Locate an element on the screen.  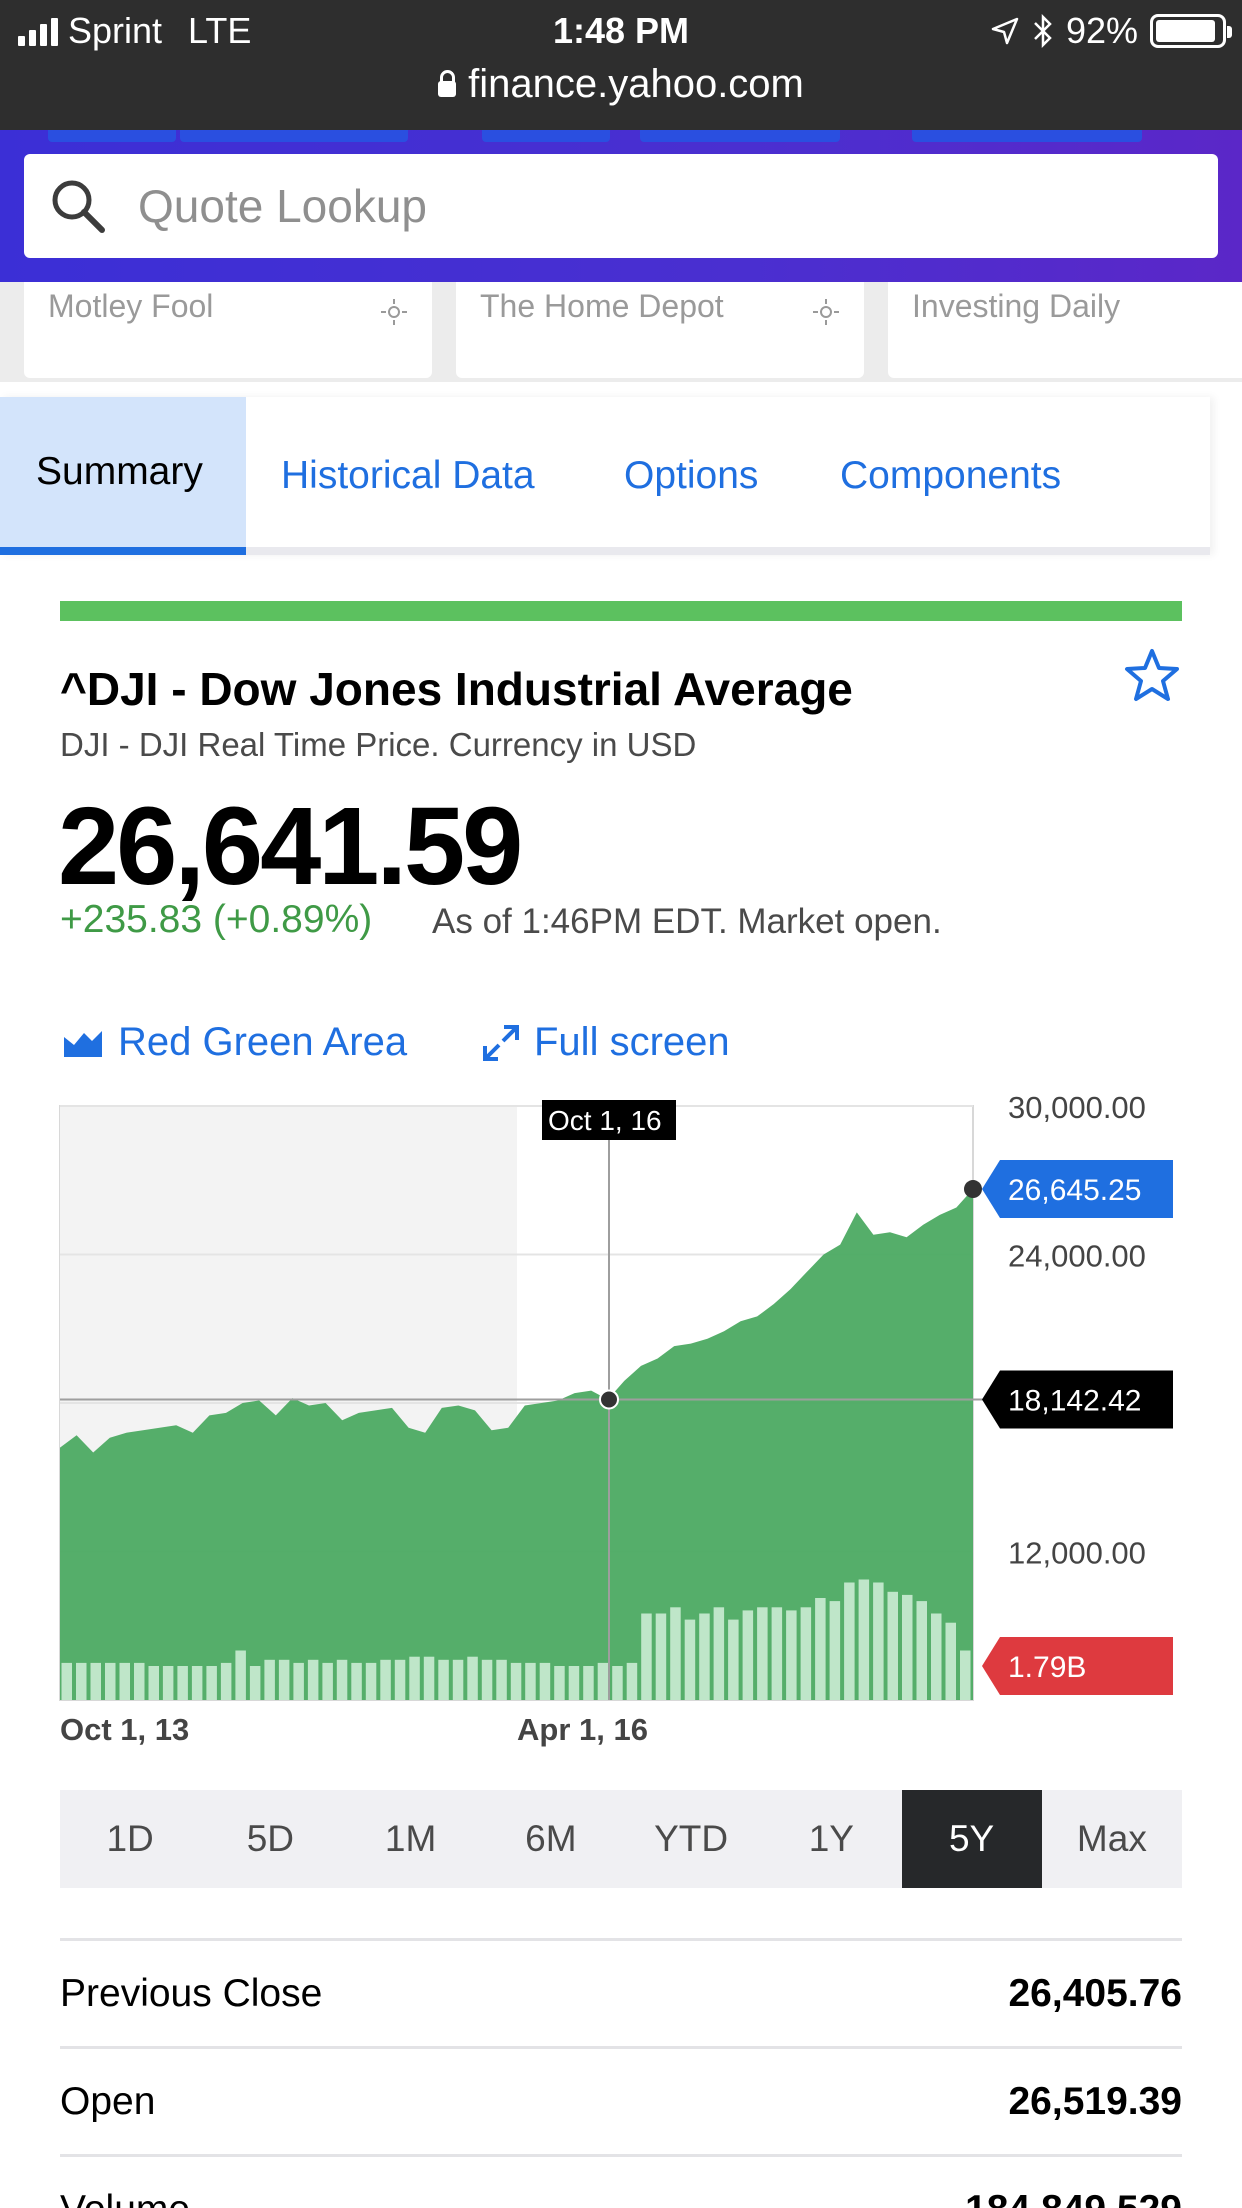
range-ytd: YTD is located at coordinates (691, 1838).